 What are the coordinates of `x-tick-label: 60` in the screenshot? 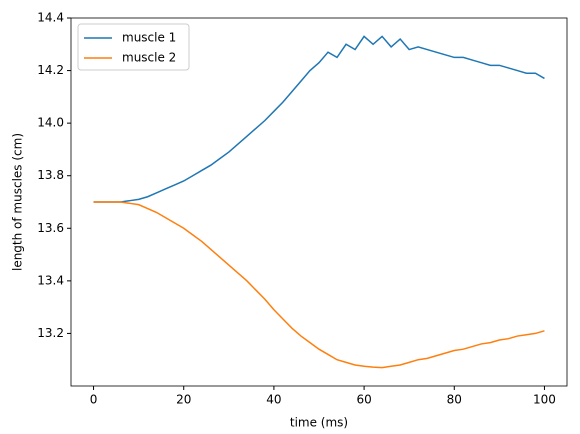 It's located at (363, 400).